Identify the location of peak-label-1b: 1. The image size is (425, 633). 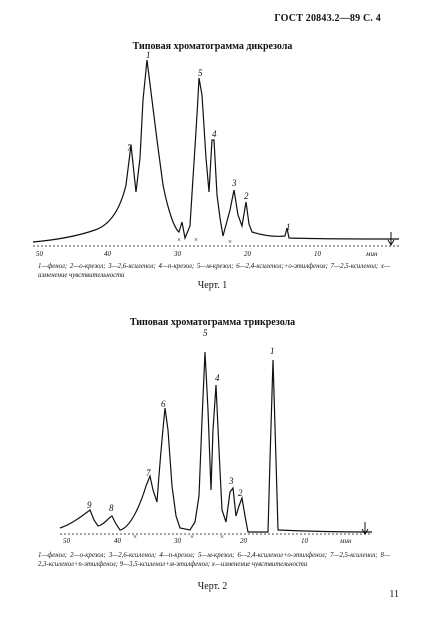
(288, 227).